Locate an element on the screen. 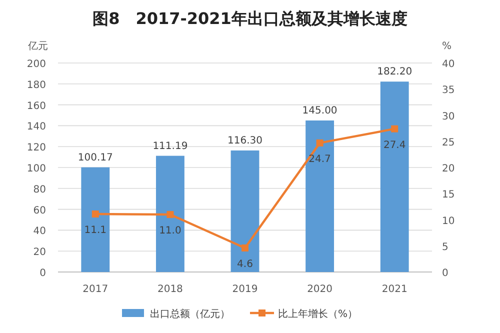 Image resolution: width=500 pixels, height=333 pixels. data-label: 24.7 is located at coordinates (319, 159).